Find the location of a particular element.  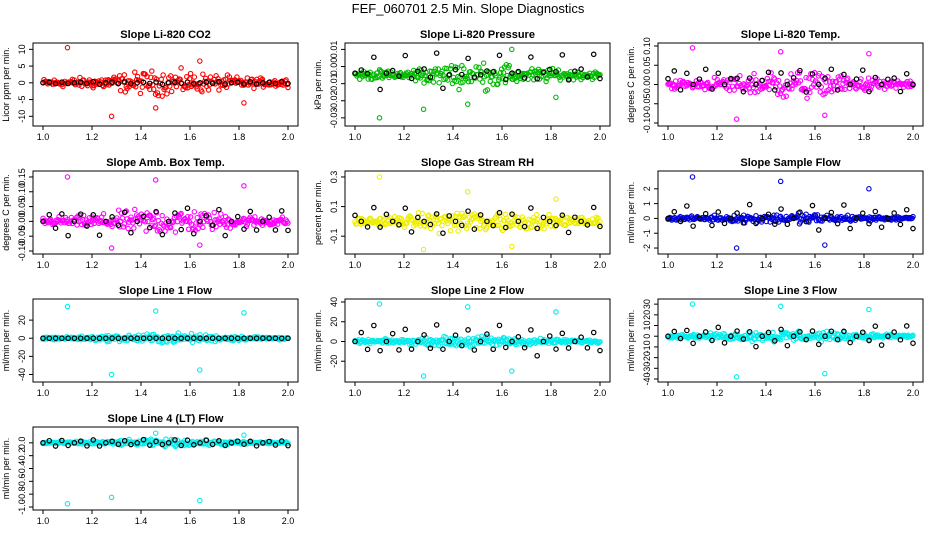

y-tick-label: -1.0 is located at coordinates (22, 507).